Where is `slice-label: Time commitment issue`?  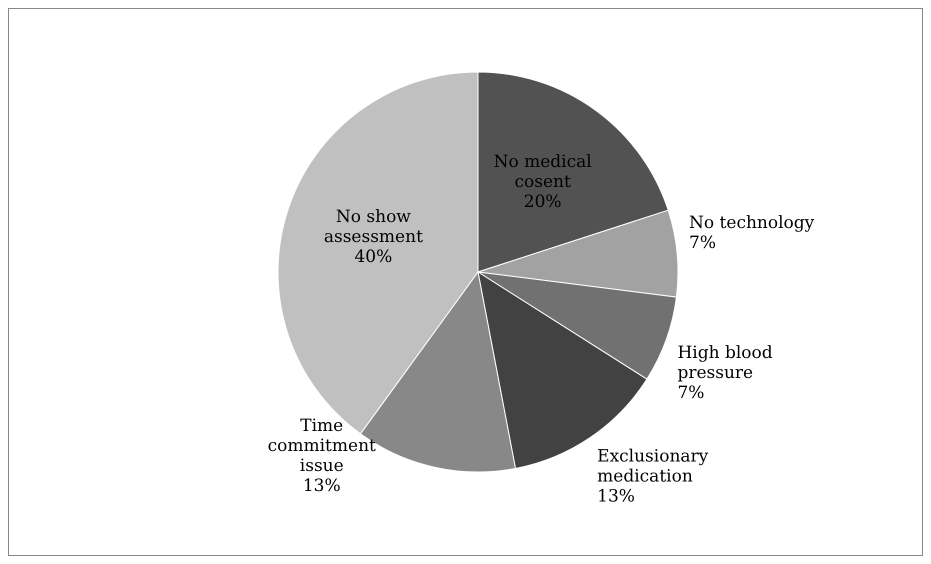 slice-label: Time commitment issue is located at coordinates (322, 446).